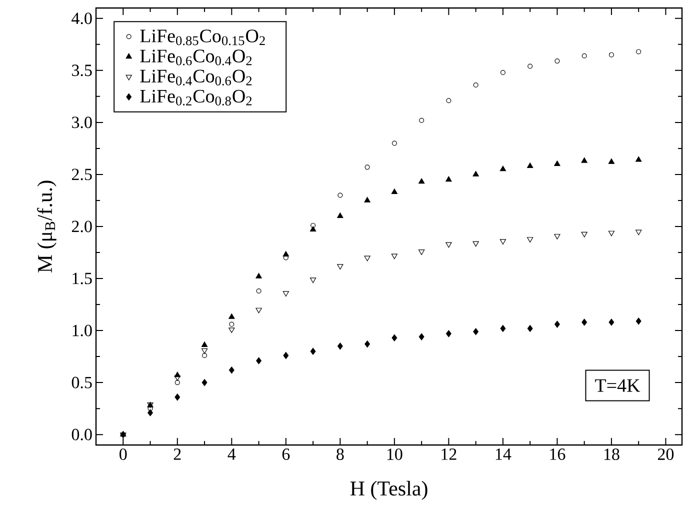 This screenshot has width=690, height=524. What do you see at coordinates (449, 454) in the screenshot?
I see `x-tick-label: 12` at bounding box center [449, 454].